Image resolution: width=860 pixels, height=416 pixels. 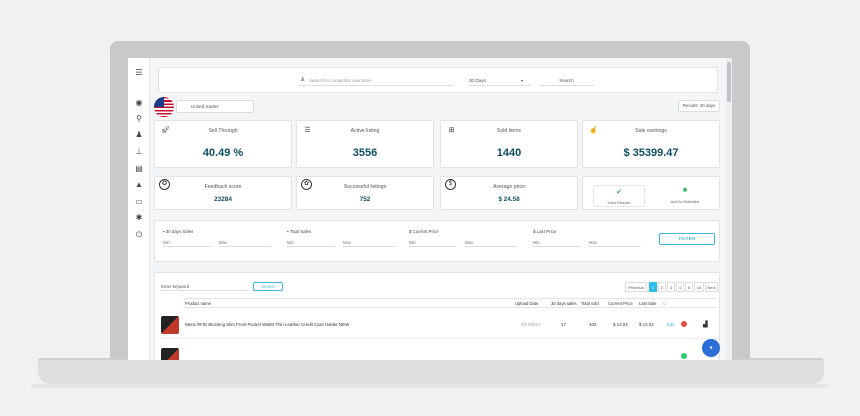 I want to click on filter-current-price: $ Current Price Min Max, so click(x=463, y=239).